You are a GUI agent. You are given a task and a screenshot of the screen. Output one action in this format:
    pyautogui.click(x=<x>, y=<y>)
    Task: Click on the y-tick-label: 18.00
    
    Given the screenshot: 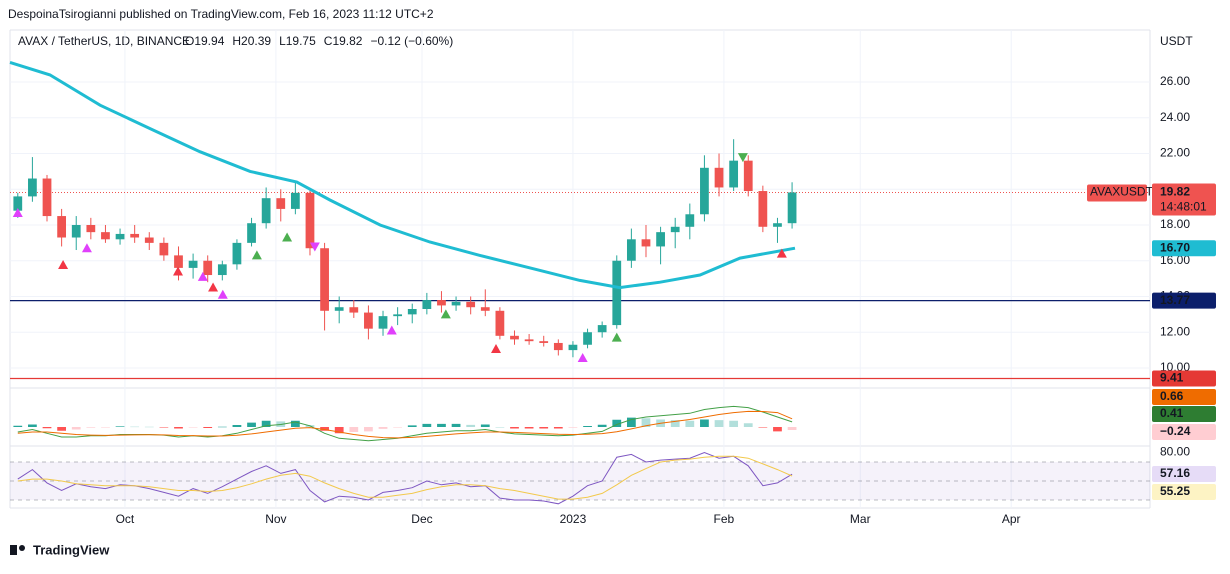 What is the action you would take?
    pyautogui.click(x=1175, y=224)
    